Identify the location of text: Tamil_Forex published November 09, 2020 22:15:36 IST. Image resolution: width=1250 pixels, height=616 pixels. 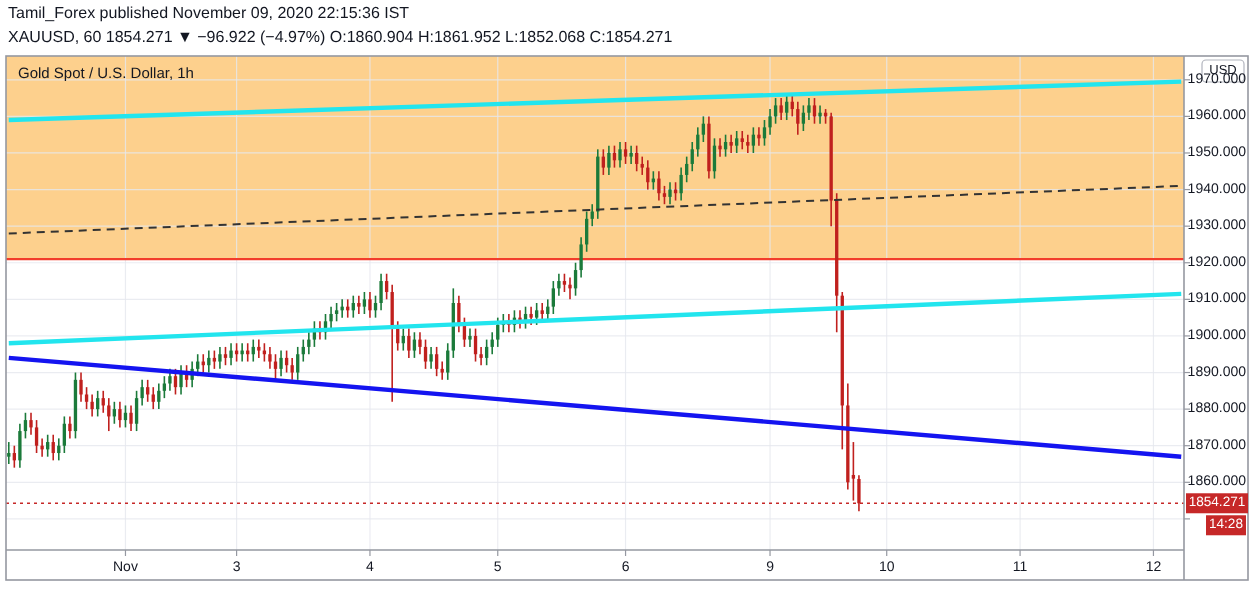
(209, 13).